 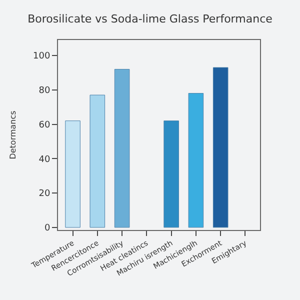 I want to click on y-tick-label: 100, so click(x=41, y=57).